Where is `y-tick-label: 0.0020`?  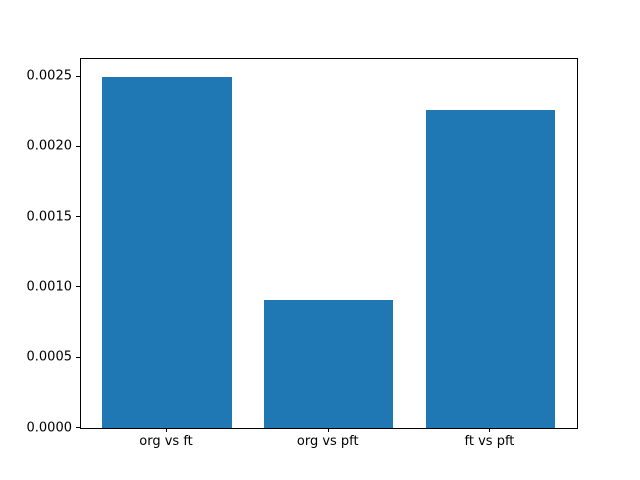 y-tick-label: 0.0020 is located at coordinates (49, 146).